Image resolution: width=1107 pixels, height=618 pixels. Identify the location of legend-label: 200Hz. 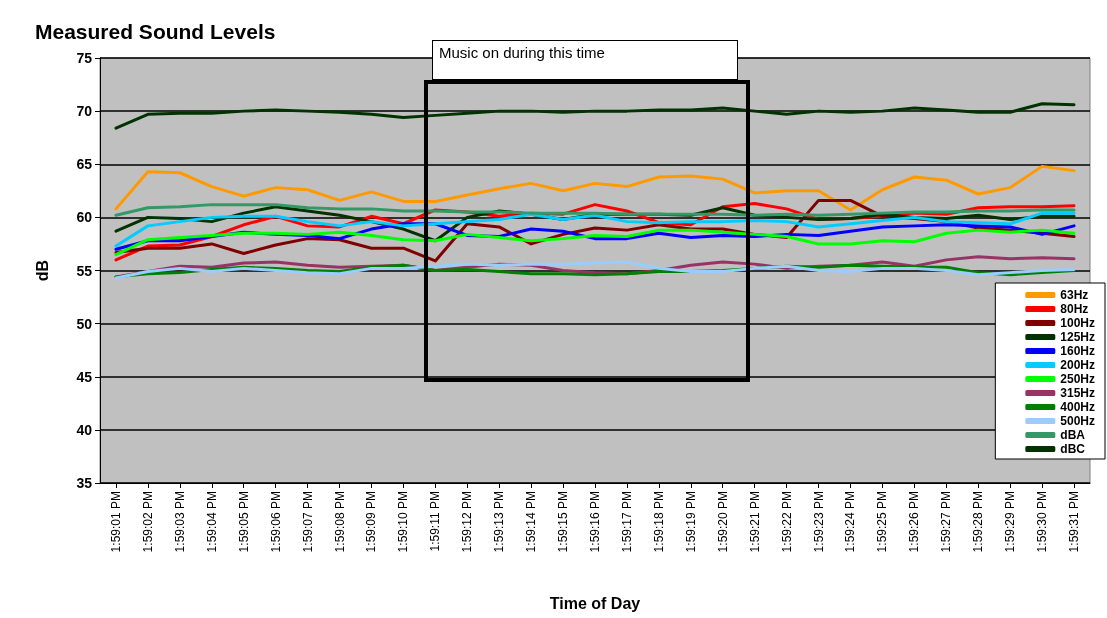
(1077, 365).